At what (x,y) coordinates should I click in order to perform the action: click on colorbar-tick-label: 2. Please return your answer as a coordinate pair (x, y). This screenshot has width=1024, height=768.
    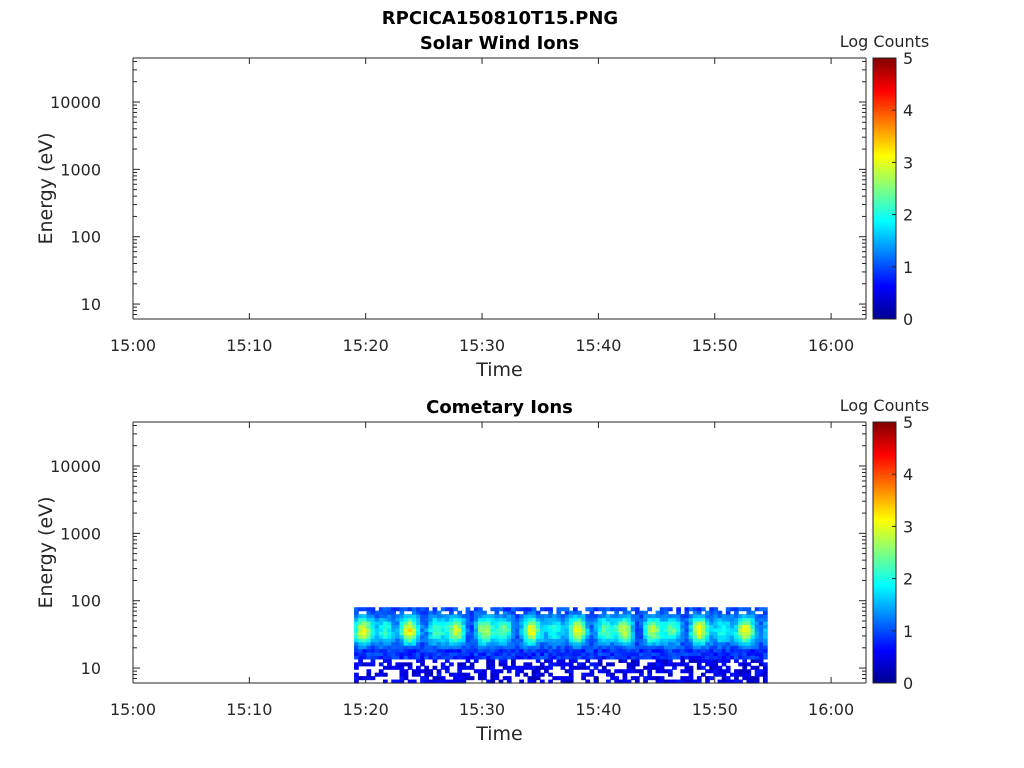
    Looking at the image, I should click on (908, 215).